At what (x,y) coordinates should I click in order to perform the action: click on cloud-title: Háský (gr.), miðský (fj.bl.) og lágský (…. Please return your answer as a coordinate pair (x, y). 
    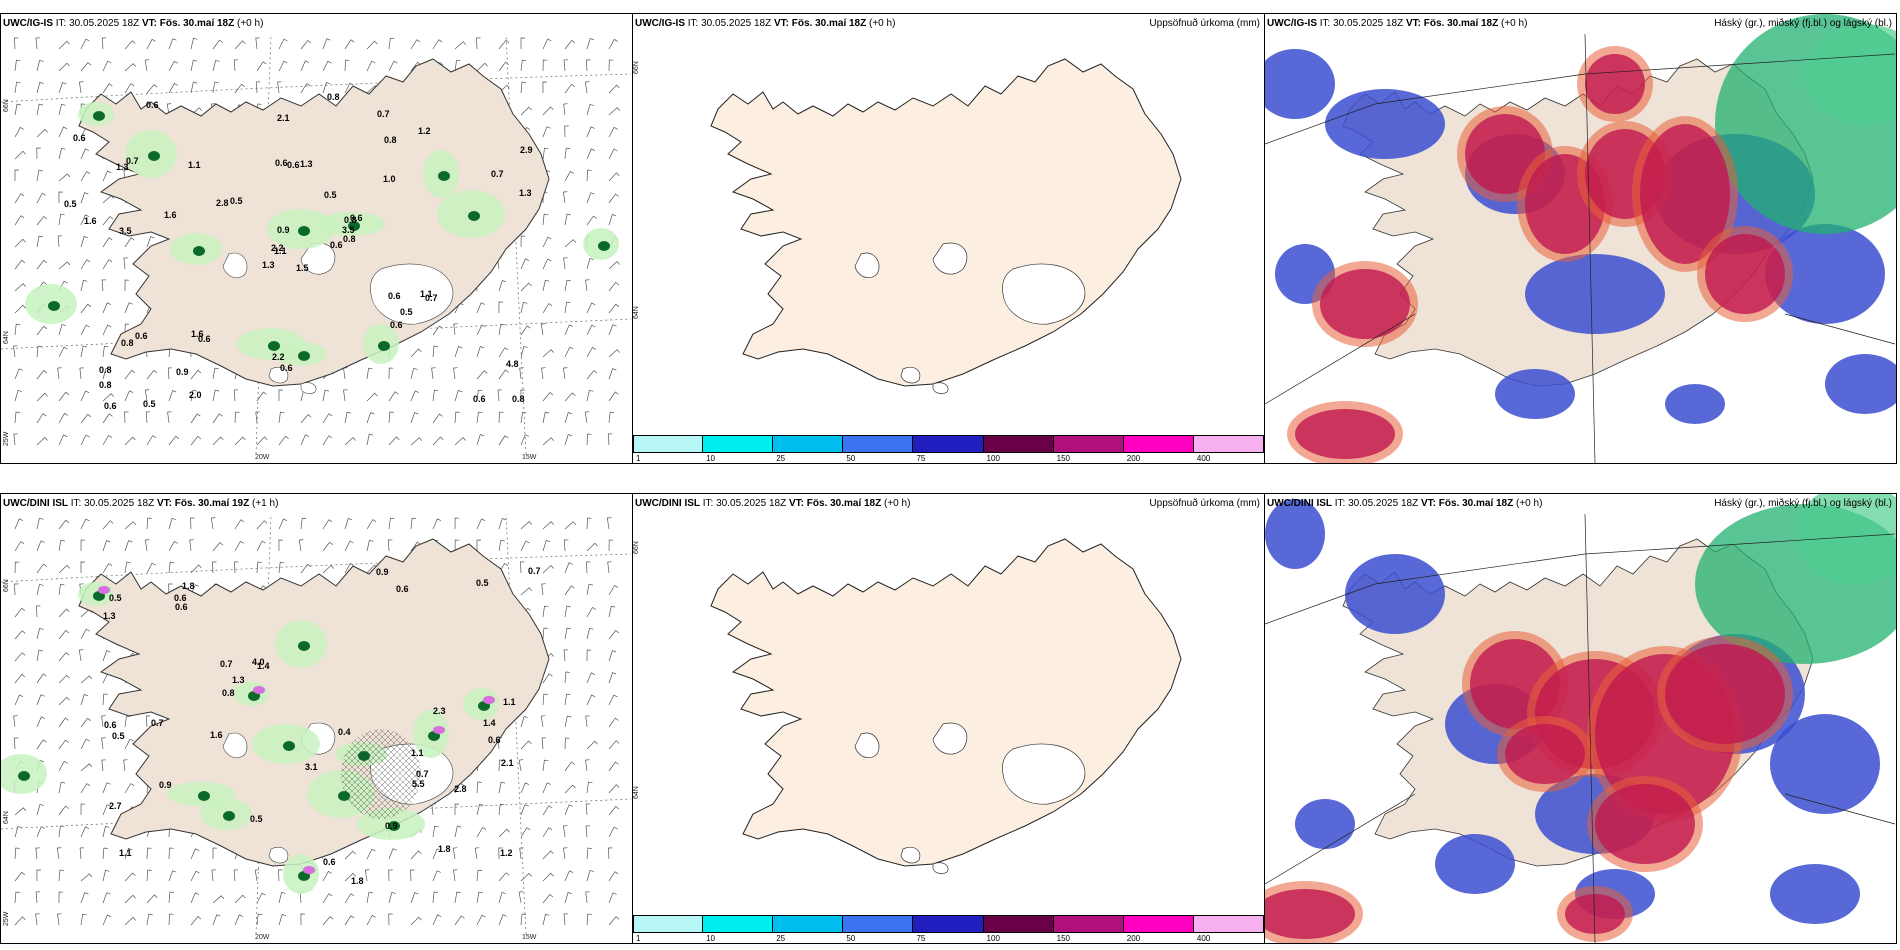
    Looking at the image, I should click on (1803, 503).